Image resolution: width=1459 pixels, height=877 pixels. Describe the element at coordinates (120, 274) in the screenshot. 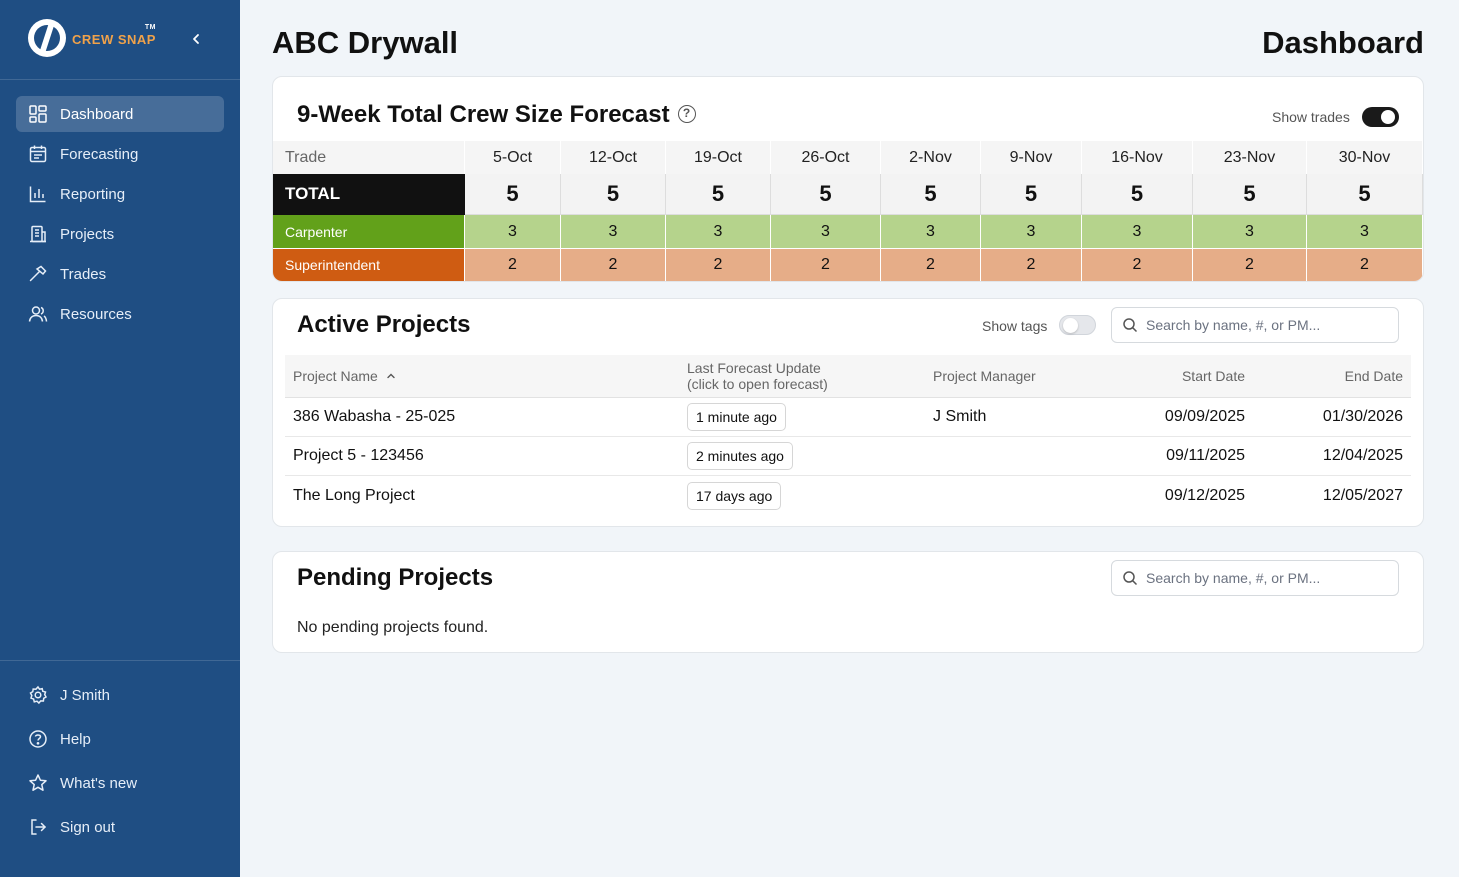

I see `sidebar-item-trades: Trades` at that location.